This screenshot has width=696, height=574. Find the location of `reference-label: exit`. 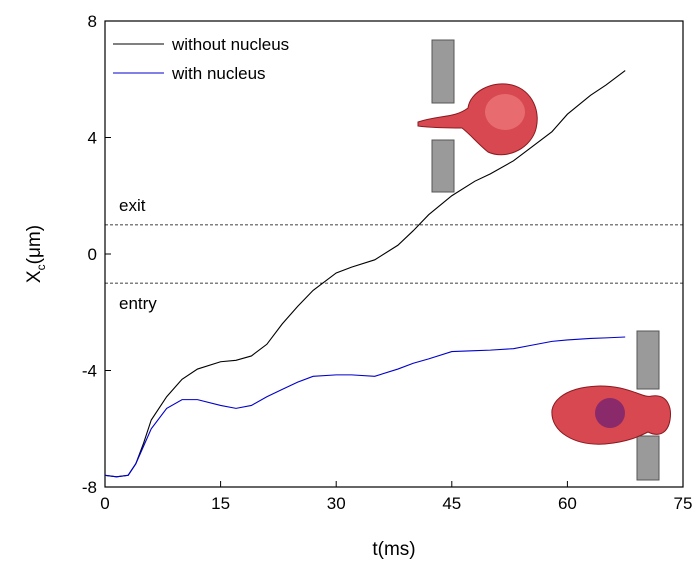

reference-label: exit is located at coordinates (132, 205).